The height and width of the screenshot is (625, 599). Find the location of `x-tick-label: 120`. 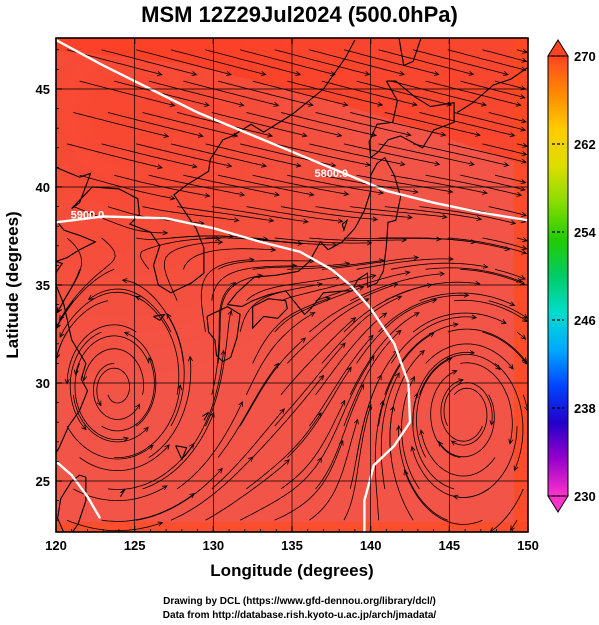

x-tick-label: 120 is located at coordinates (56, 545).